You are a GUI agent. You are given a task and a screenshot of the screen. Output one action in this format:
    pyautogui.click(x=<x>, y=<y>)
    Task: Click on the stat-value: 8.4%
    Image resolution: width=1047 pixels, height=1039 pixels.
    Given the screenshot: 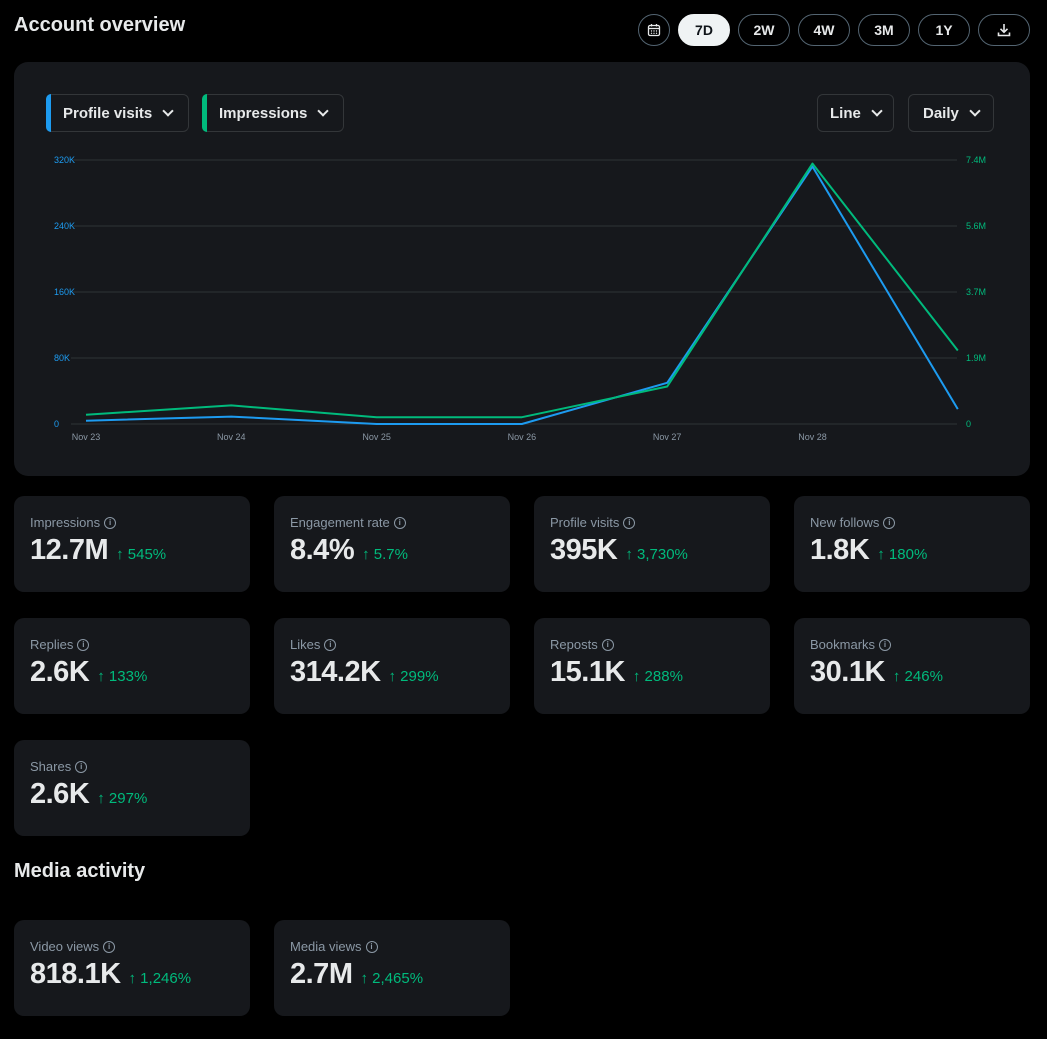 What is the action you would take?
    pyautogui.click(x=322, y=550)
    